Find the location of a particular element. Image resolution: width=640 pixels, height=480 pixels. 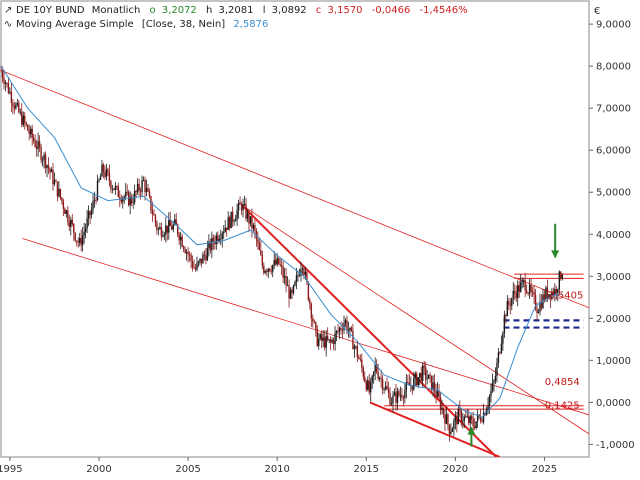

indicator-value: 2,5876 is located at coordinates (250, 24).